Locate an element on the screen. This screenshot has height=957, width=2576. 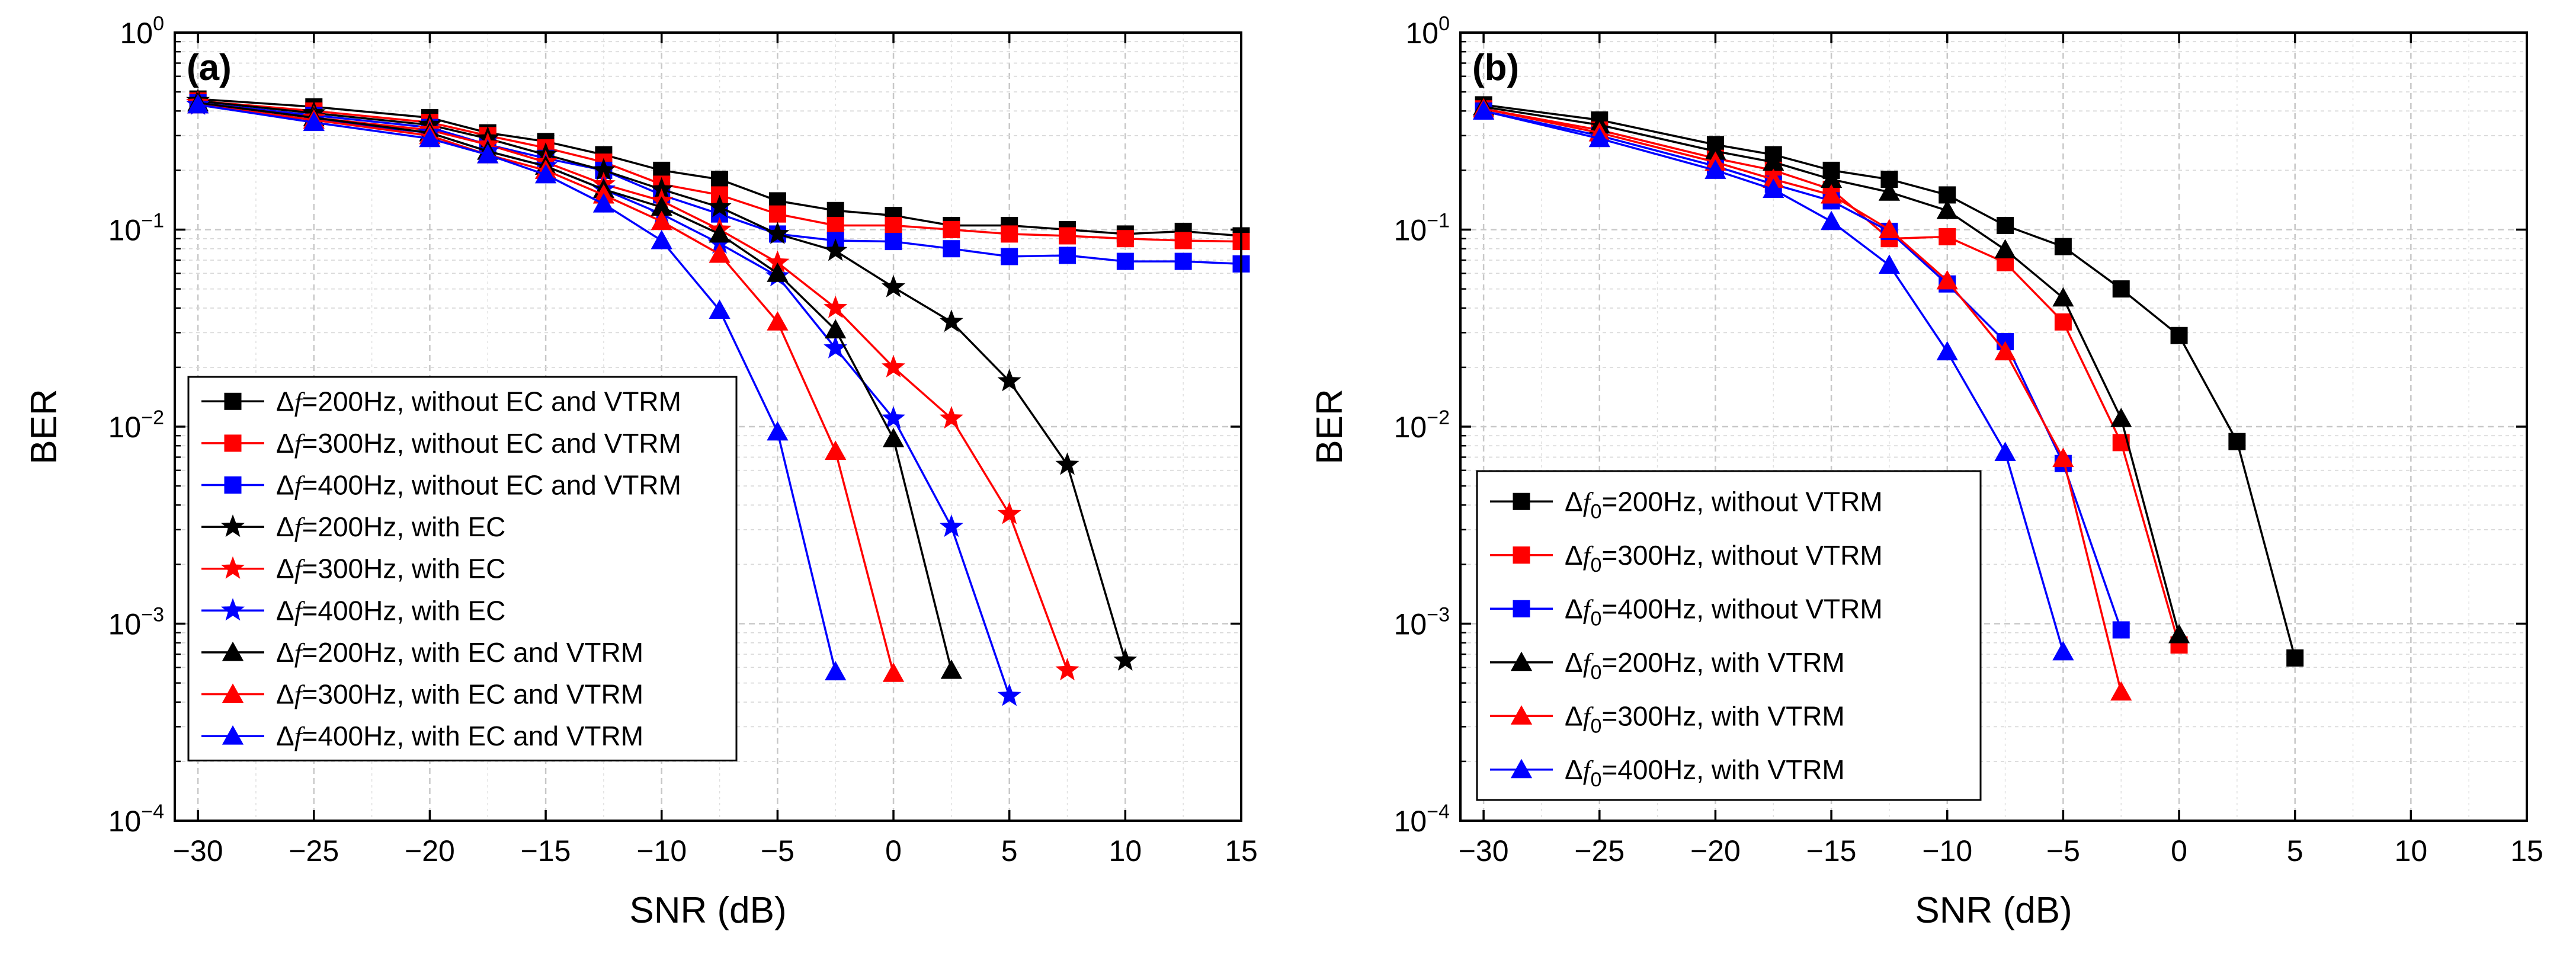
legend-label: Δf=200Hz, without EC and VTRM is located at coordinates (479, 402).